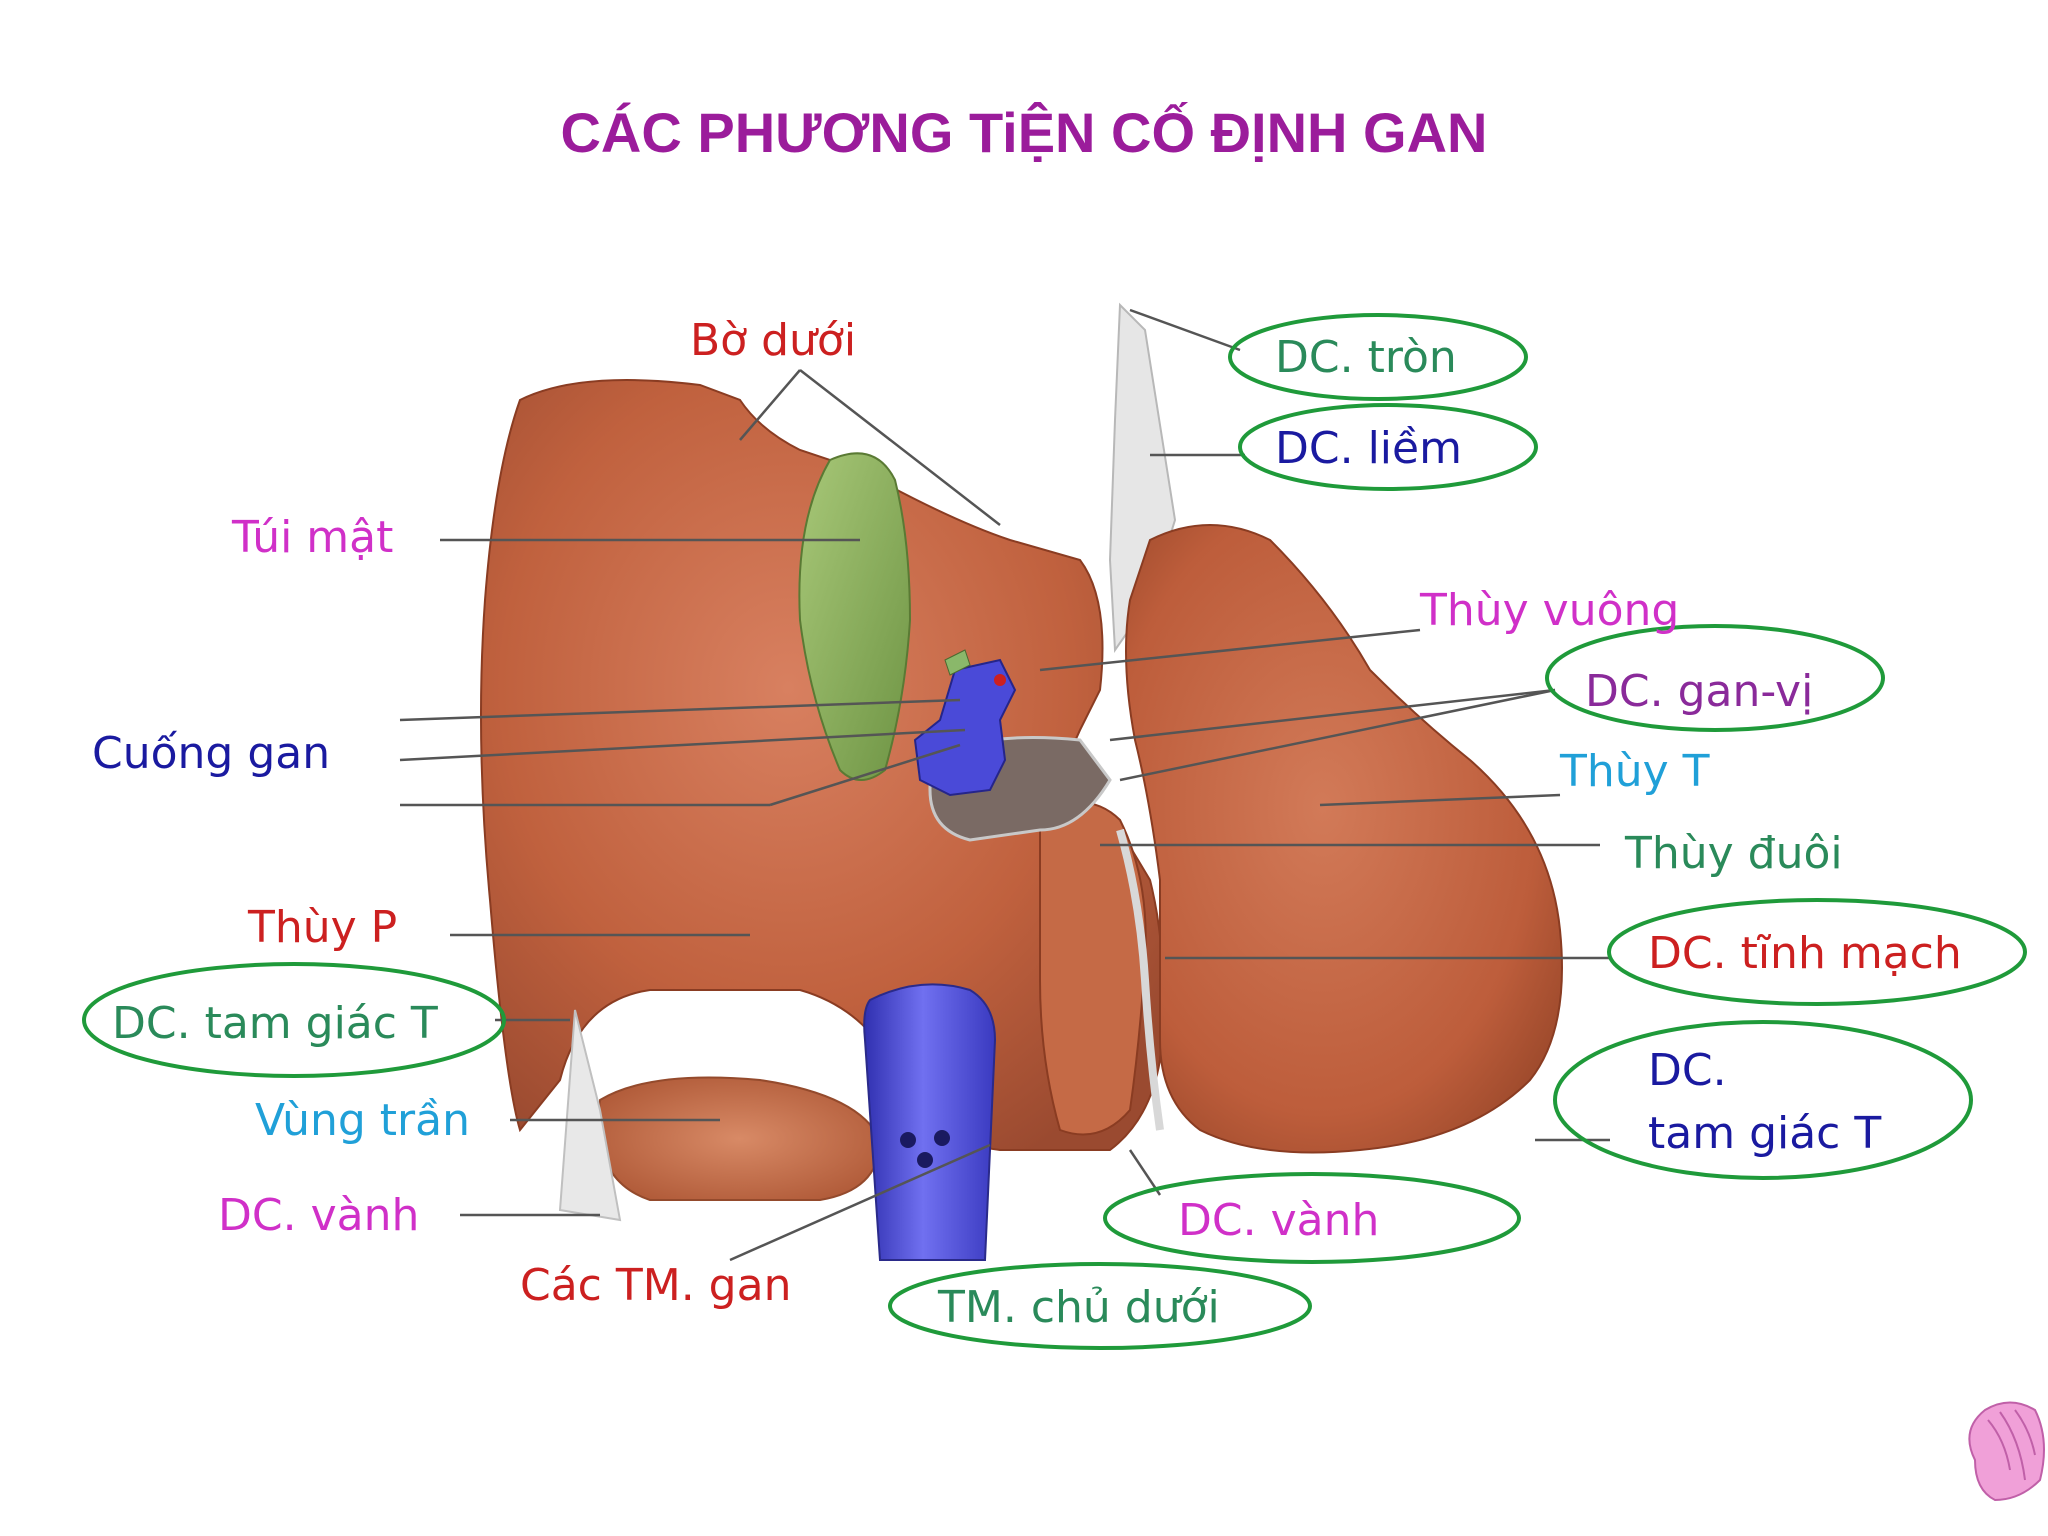 The width and height of the screenshot is (2048, 1536). Describe the element at coordinates (1699, 691) in the screenshot. I see `label-dc-gan-vi: DC. gan-vị` at that location.